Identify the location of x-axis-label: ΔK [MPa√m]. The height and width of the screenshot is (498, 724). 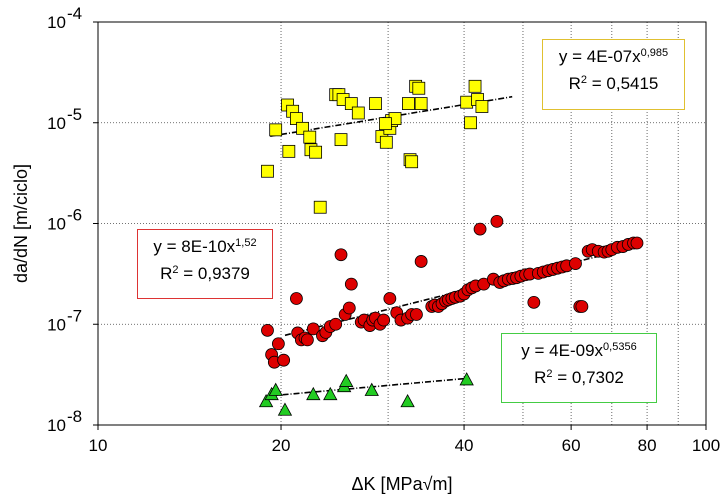
(402, 484).